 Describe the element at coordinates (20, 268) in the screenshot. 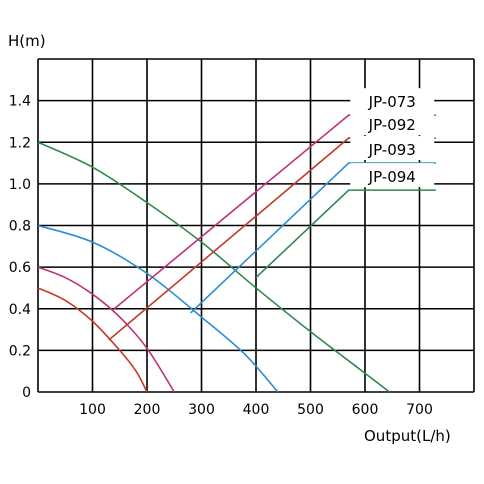

I see `y-tick-label: 0.6` at that location.